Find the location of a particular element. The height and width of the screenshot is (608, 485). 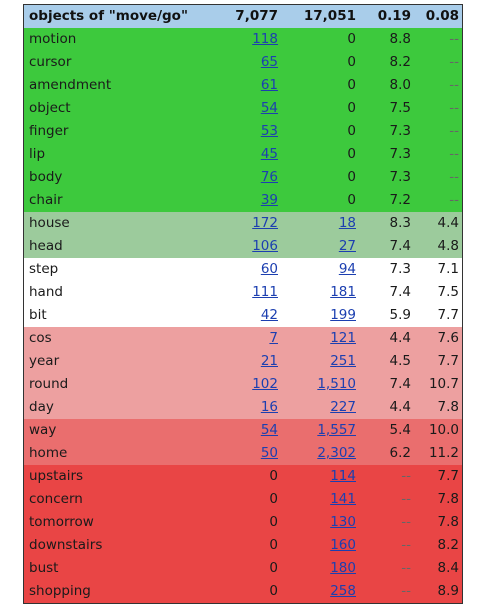

freq-1-link: 50 is located at coordinates (269, 453).